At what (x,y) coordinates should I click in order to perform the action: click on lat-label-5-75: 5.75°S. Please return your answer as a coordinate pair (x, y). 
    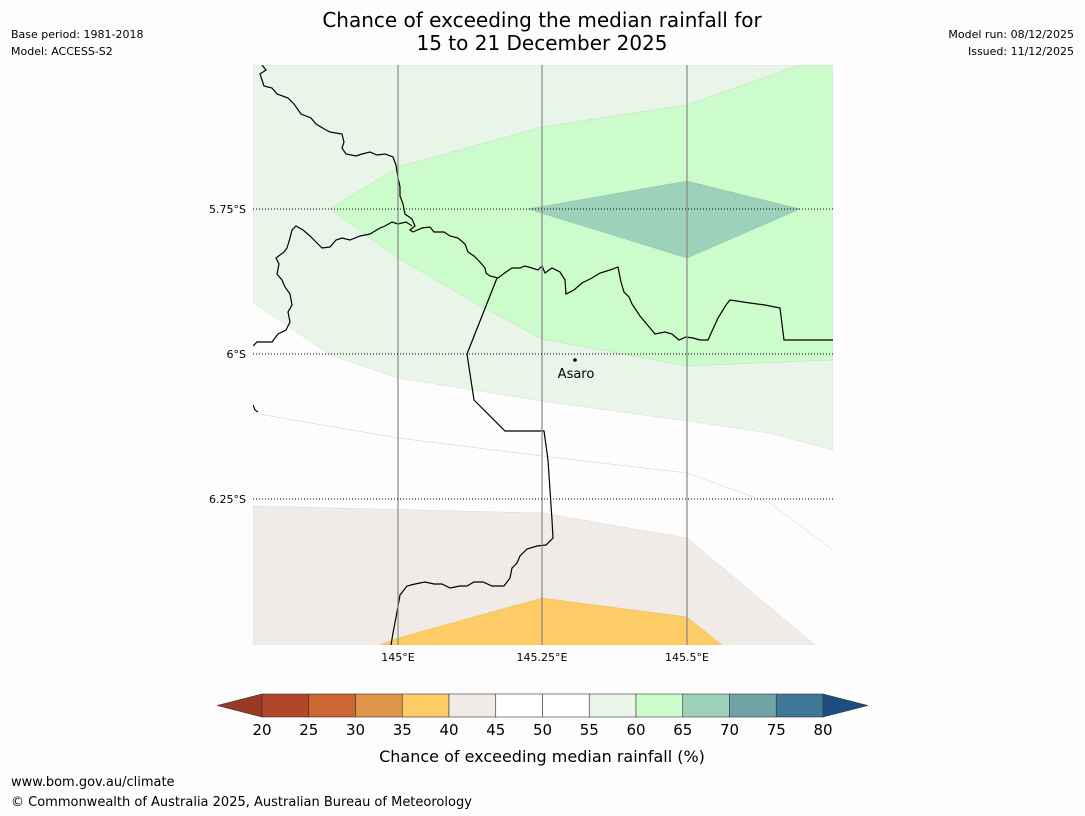
    Looking at the image, I should click on (227, 209).